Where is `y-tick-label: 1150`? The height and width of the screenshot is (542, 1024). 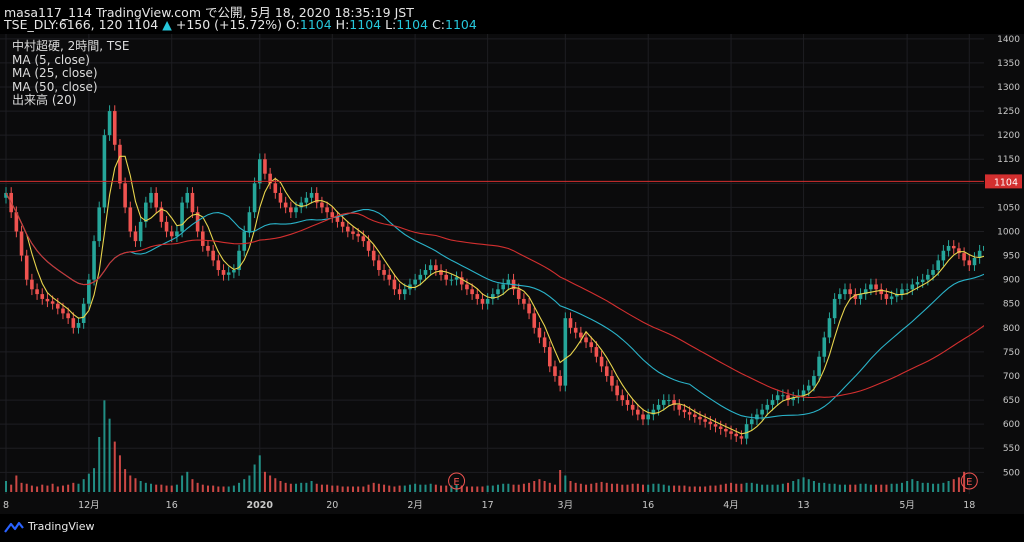
y-tick-label: 1150 is located at coordinates (1008, 160).